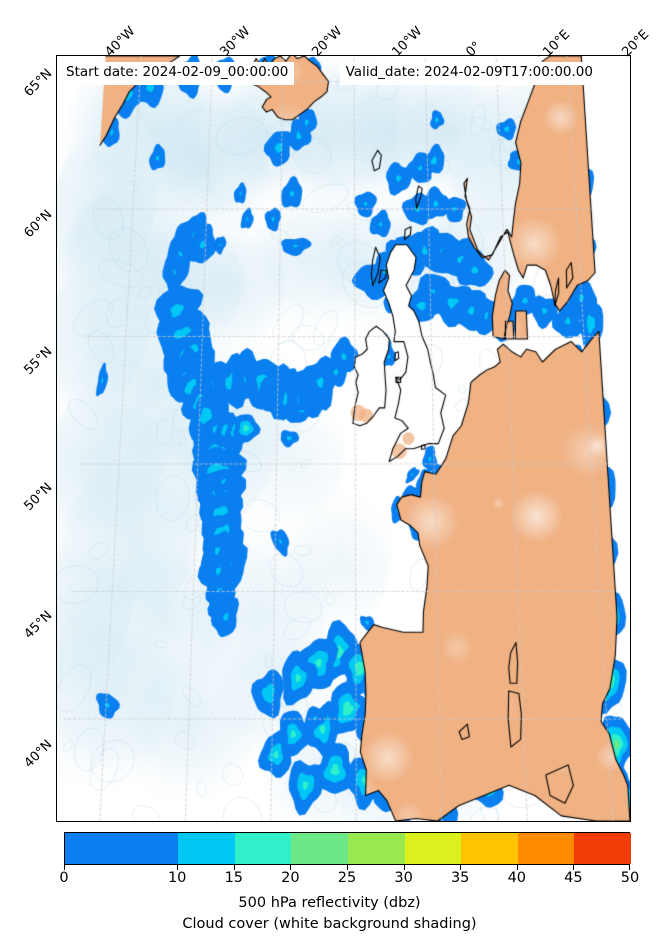 The width and height of the screenshot is (659, 943). Describe the element at coordinates (38, 83) in the screenshot. I see `lat-tick-label: 65°N` at that location.